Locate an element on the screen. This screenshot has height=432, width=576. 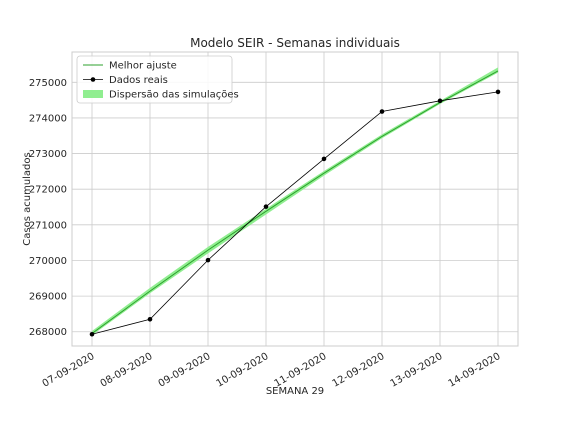
y-tick-label: 268000 is located at coordinates (48, 332).